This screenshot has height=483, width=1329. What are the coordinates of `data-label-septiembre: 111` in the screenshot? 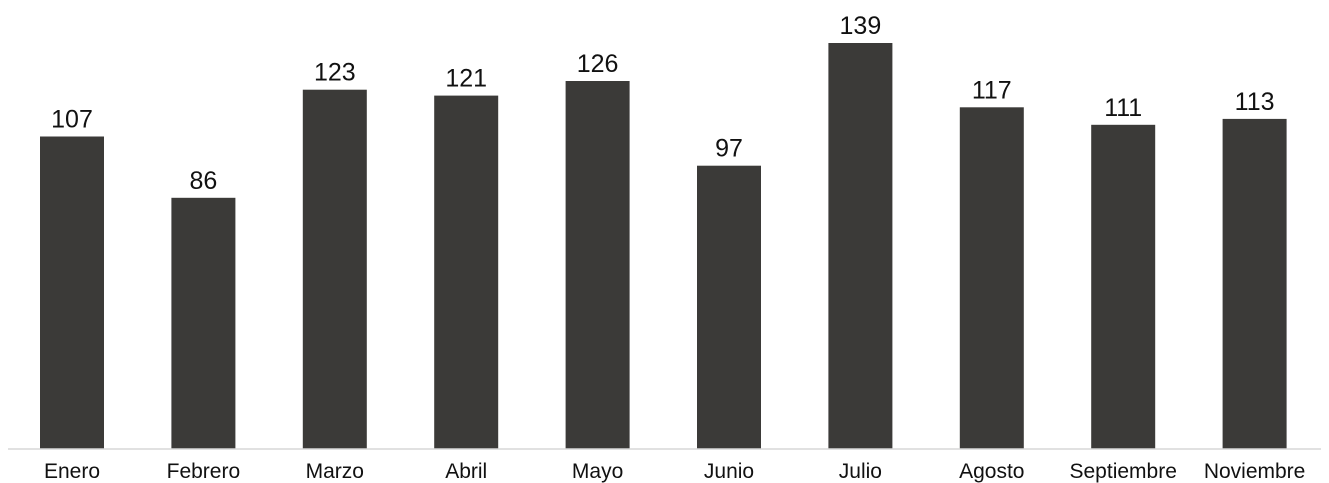 It's located at (1123, 108).